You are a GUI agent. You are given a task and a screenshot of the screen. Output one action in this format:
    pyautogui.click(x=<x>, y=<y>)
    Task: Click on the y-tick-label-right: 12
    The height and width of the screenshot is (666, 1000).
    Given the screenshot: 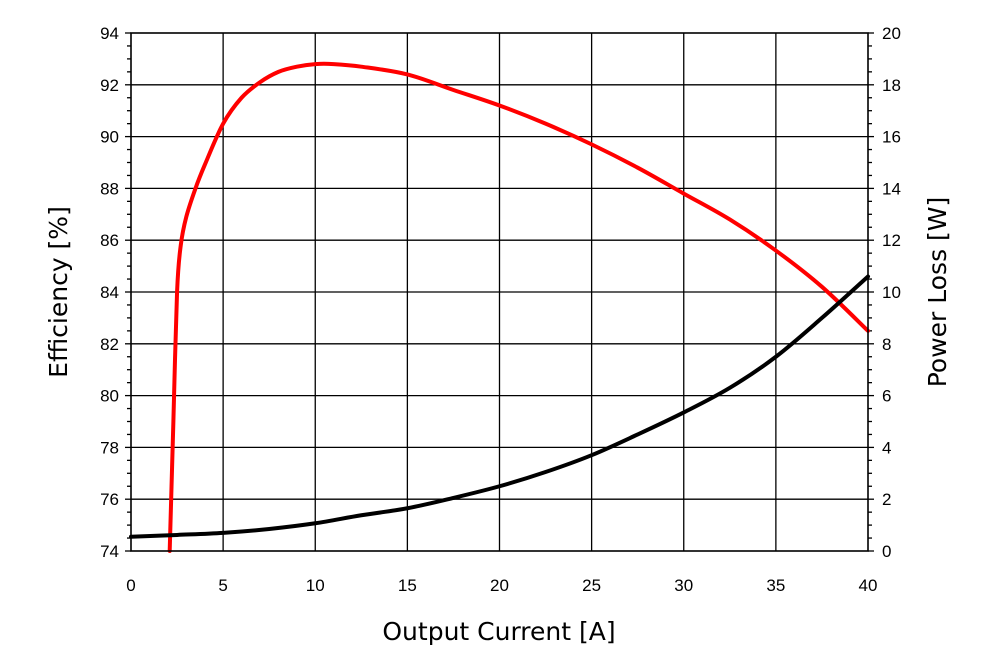 What is the action you would take?
    pyautogui.click(x=891, y=240)
    